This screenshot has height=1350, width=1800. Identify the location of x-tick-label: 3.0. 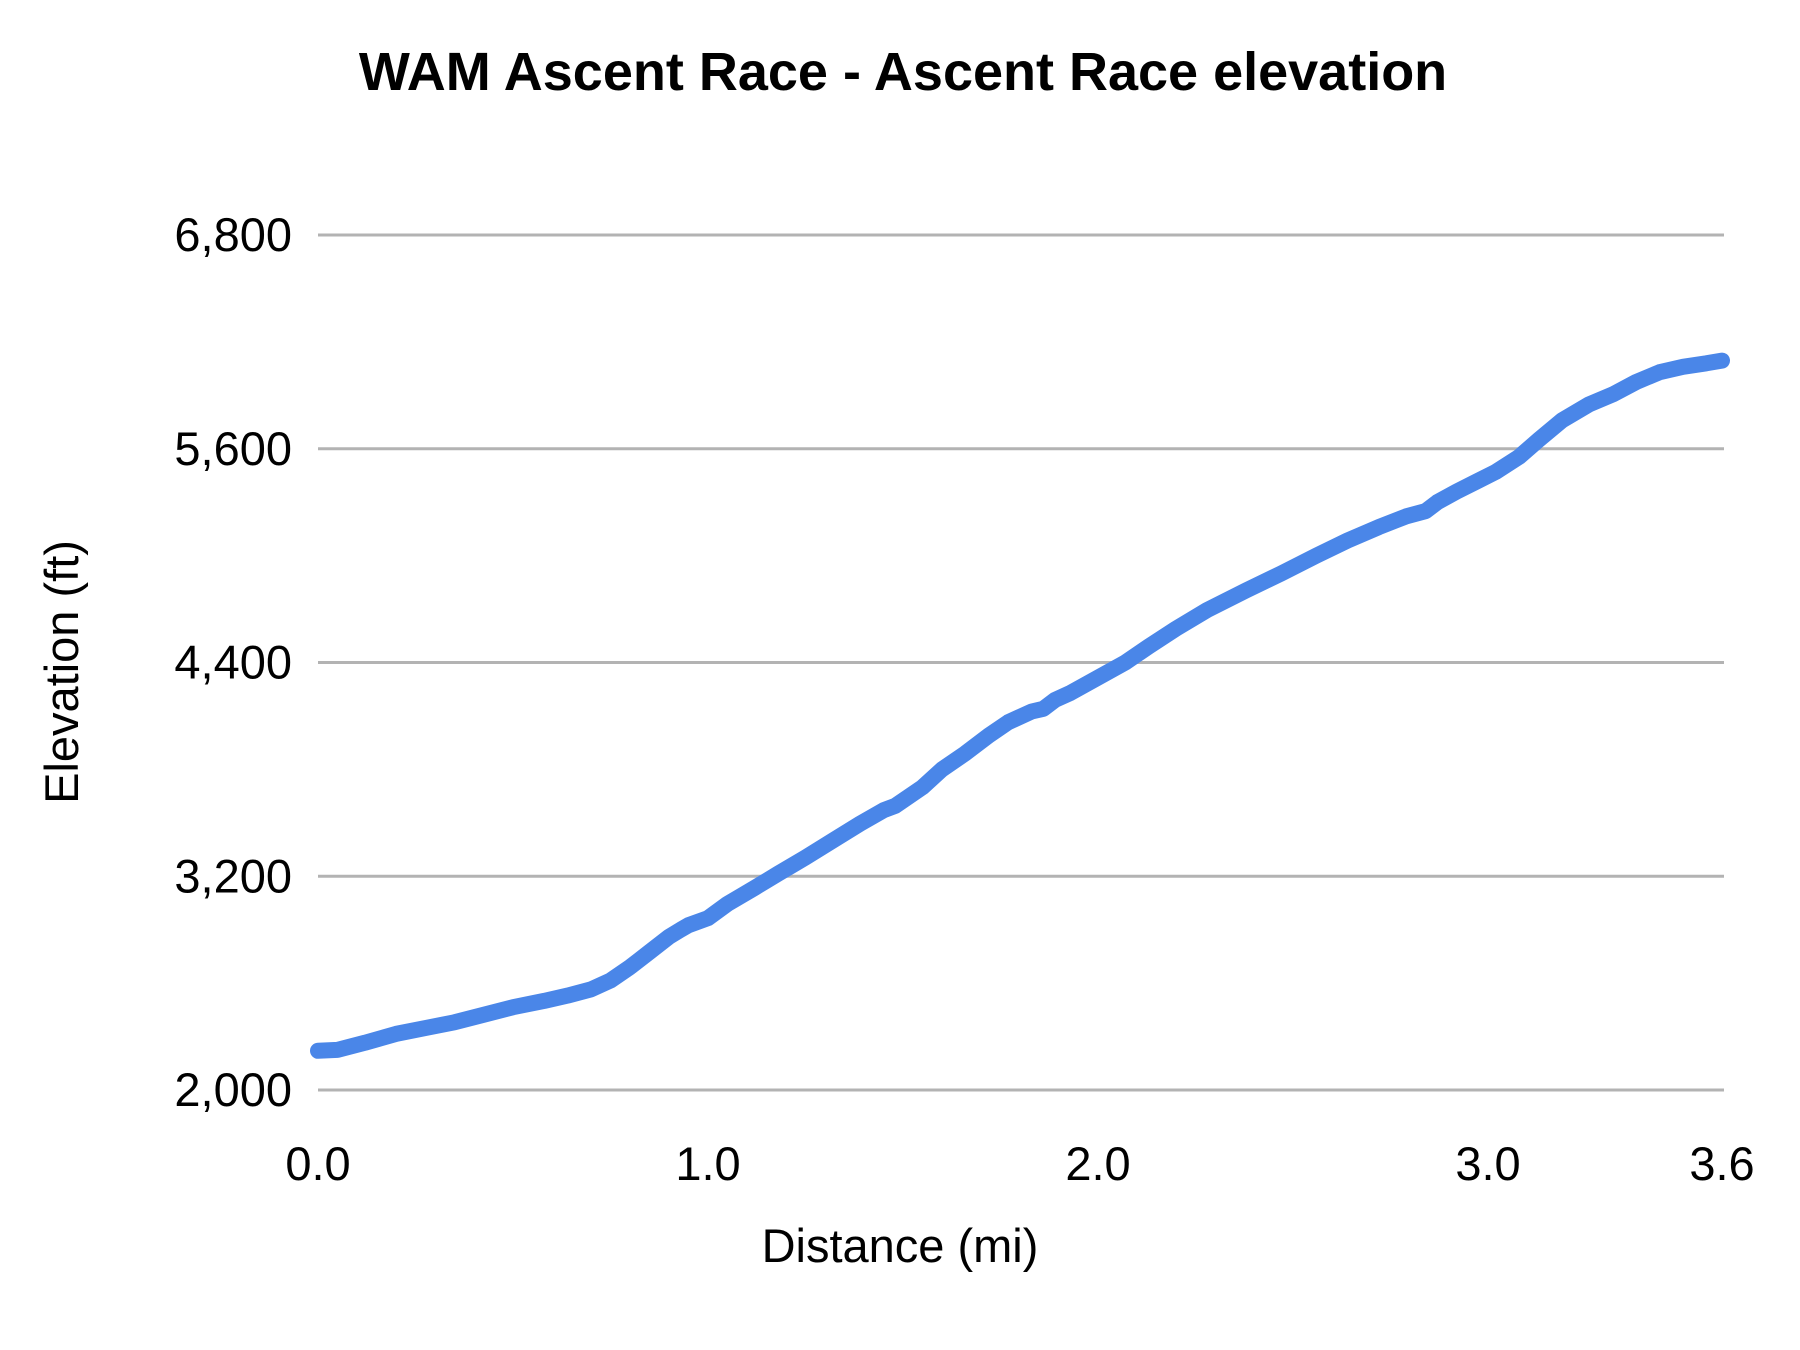
(1487, 1163).